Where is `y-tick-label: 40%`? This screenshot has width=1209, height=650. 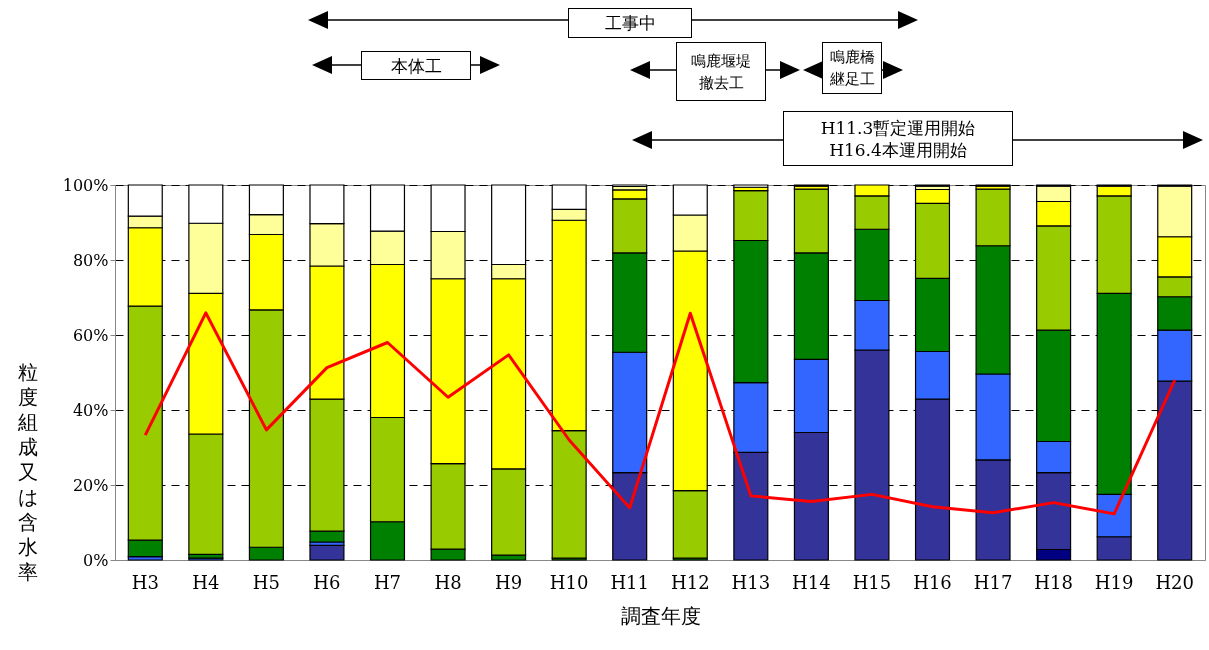
y-tick-label: 40% is located at coordinates (90, 410).